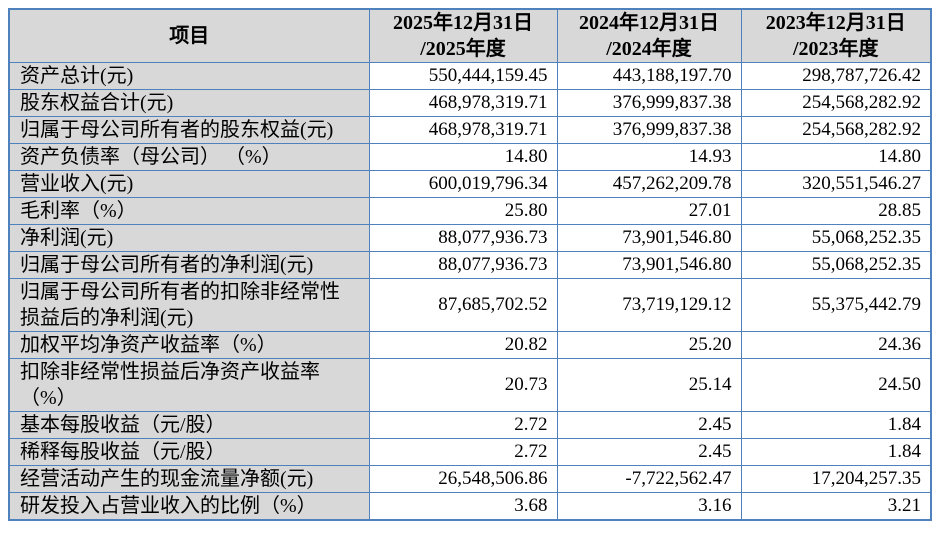 The height and width of the screenshot is (551, 938). I want to click on row-value: 25.14, so click(649, 385).